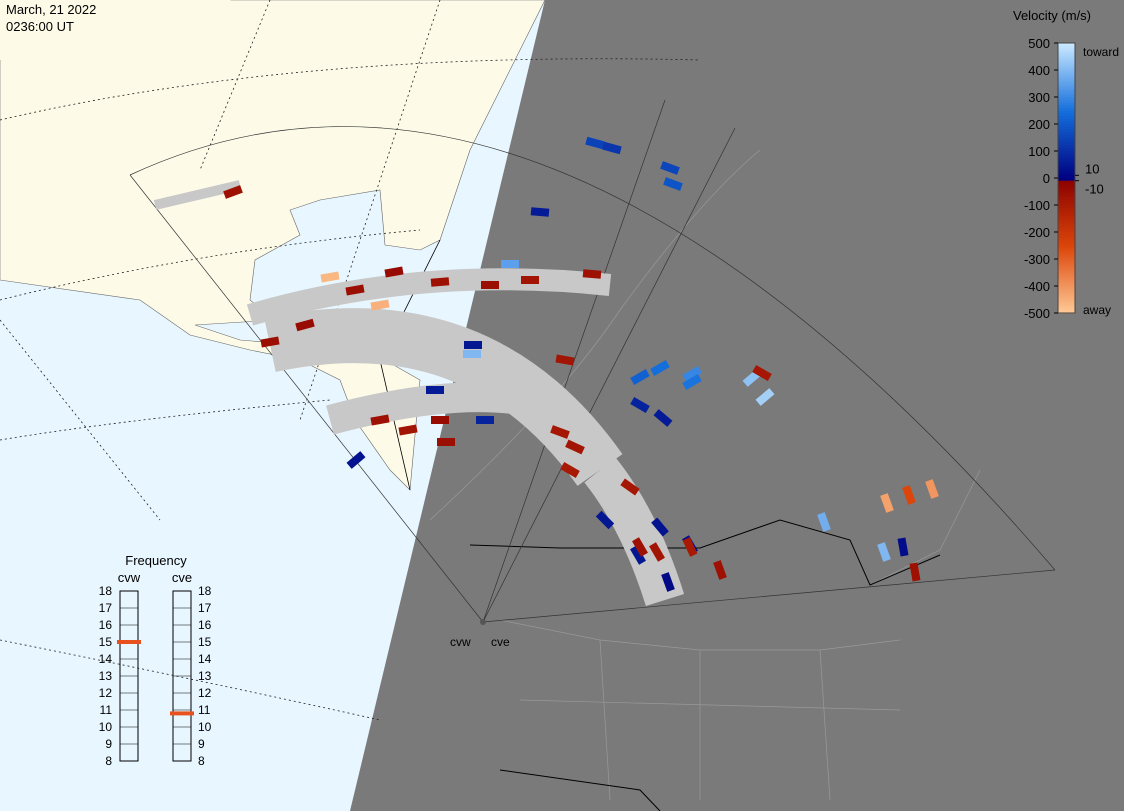  What do you see at coordinates (460, 642) in the screenshot?
I see `radar-label: cvw` at bounding box center [460, 642].